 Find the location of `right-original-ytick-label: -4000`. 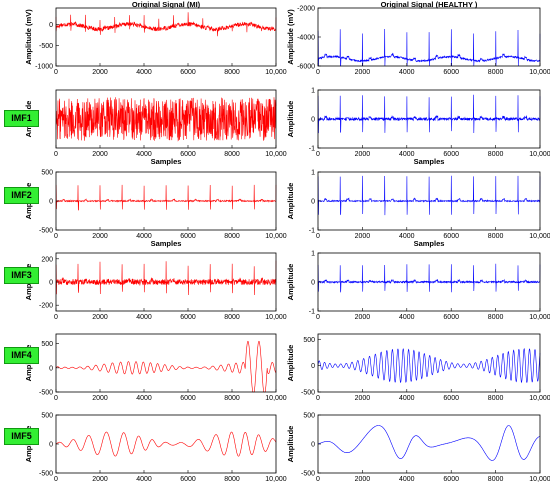

right-original-ytick-label: -4000 is located at coordinates (306, 38).